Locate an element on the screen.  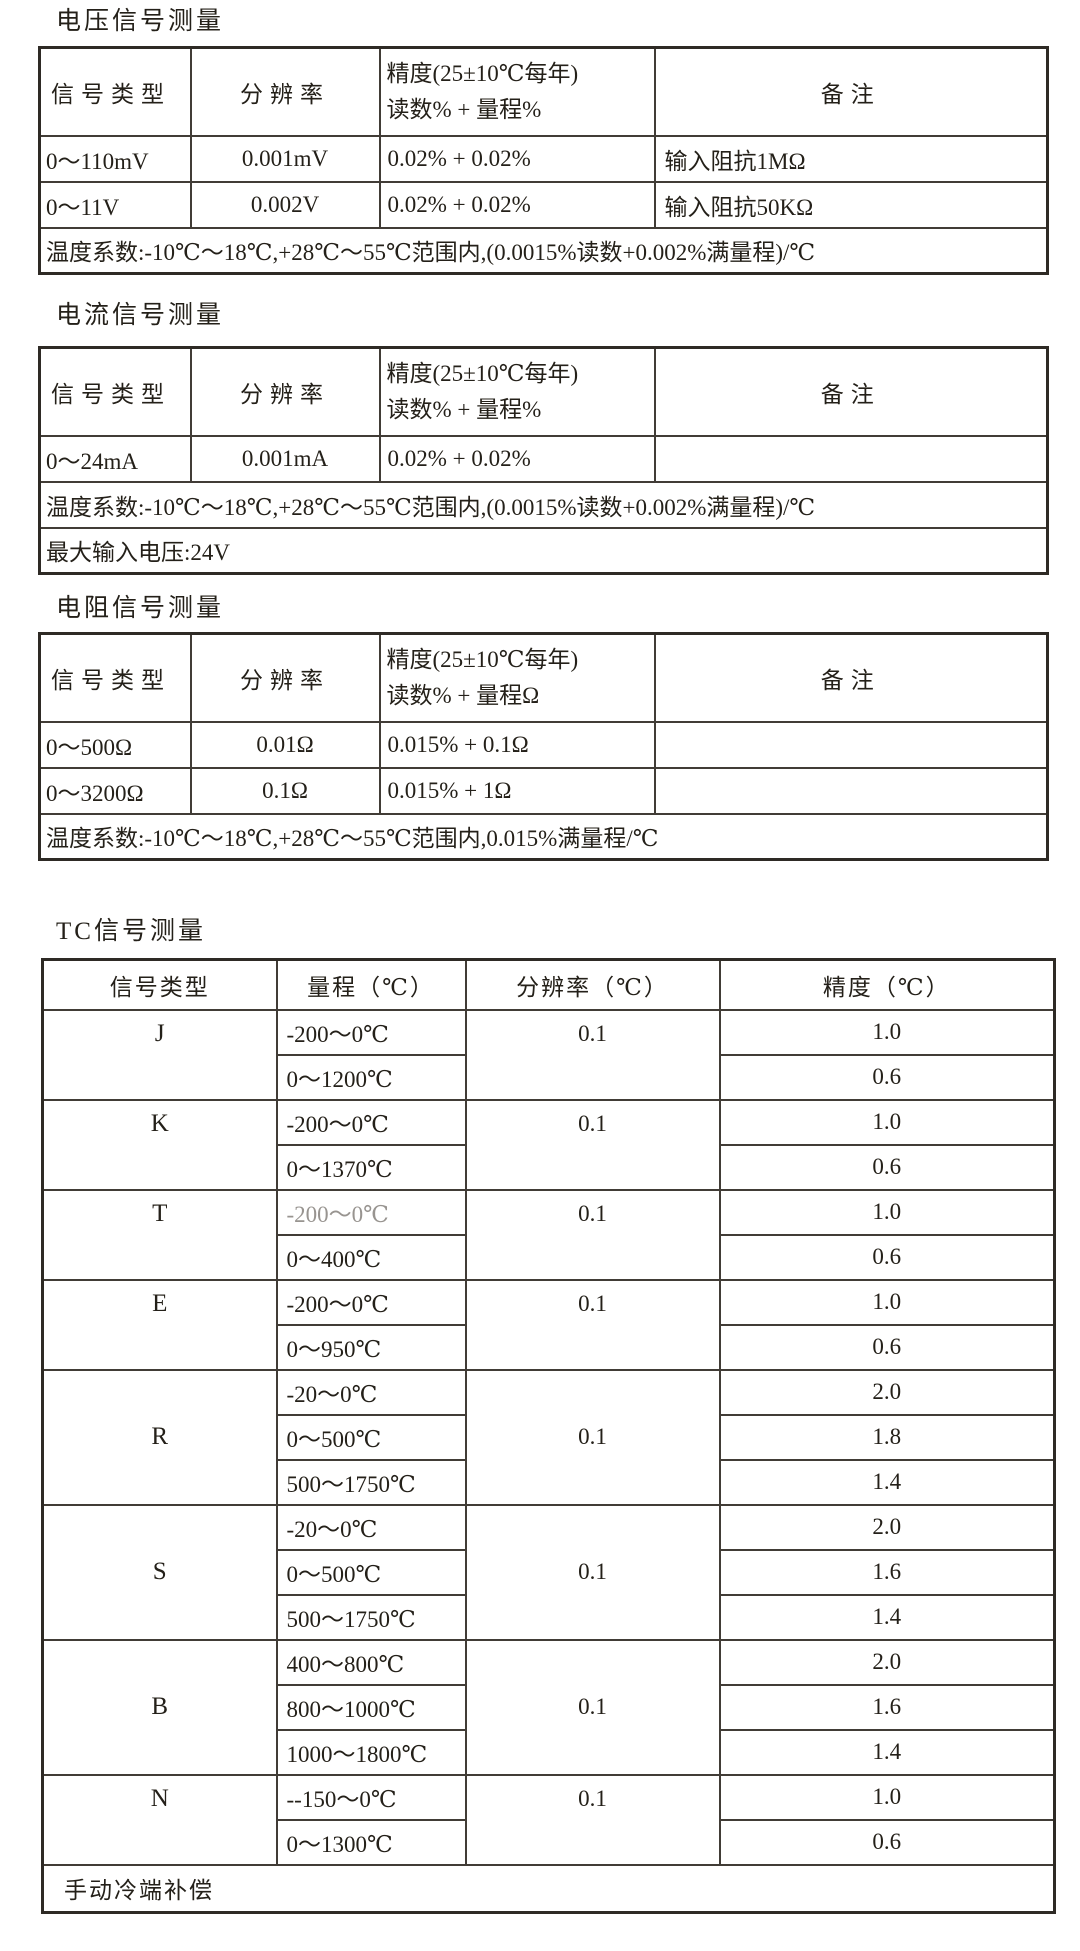
tc-range-cell: 400～800℃ is located at coordinates (371, 1662).